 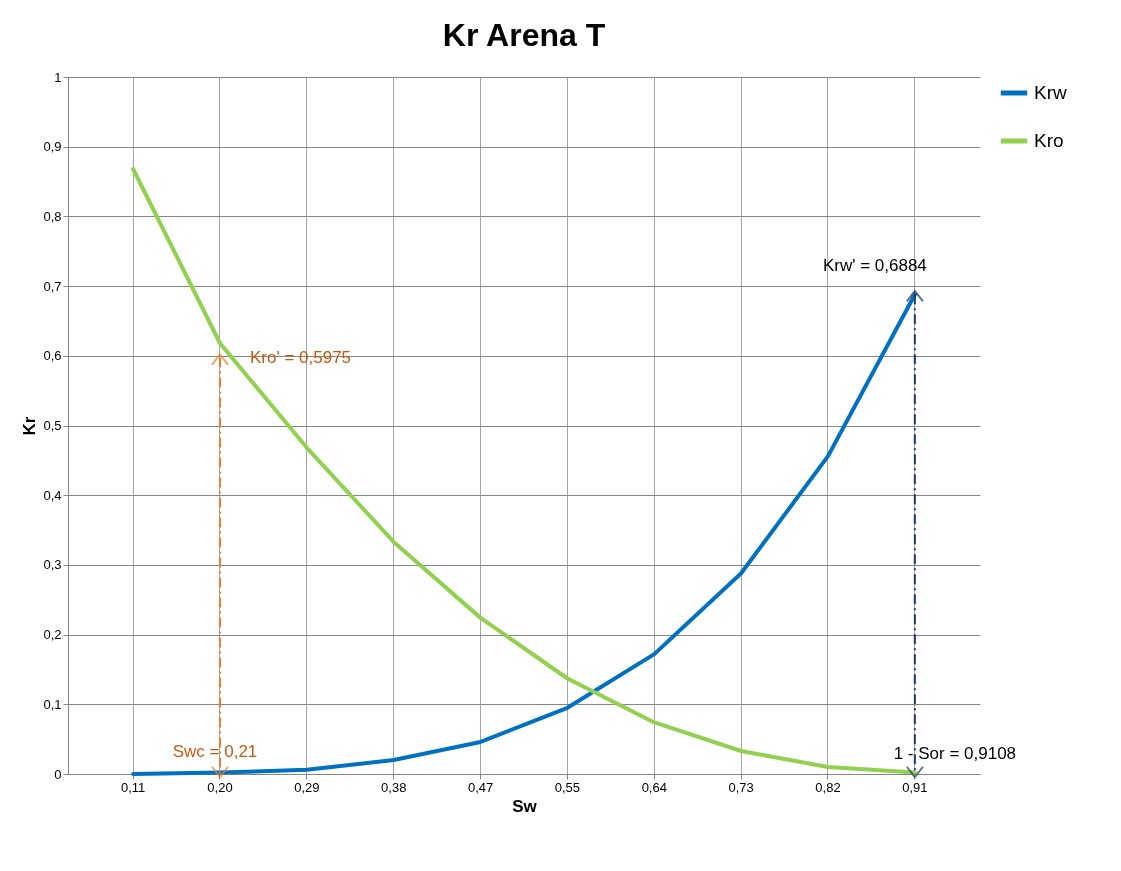 I want to click on x-tick-label: 0,20, so click(x=220, y=787).